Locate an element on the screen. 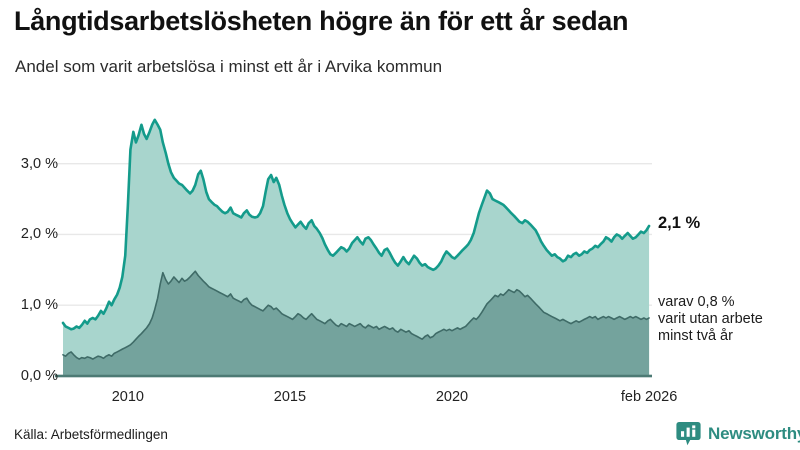 The width and height of the screenshot is (800, 450). x-tick-label: 2020 is located at coordinates (452, 397).